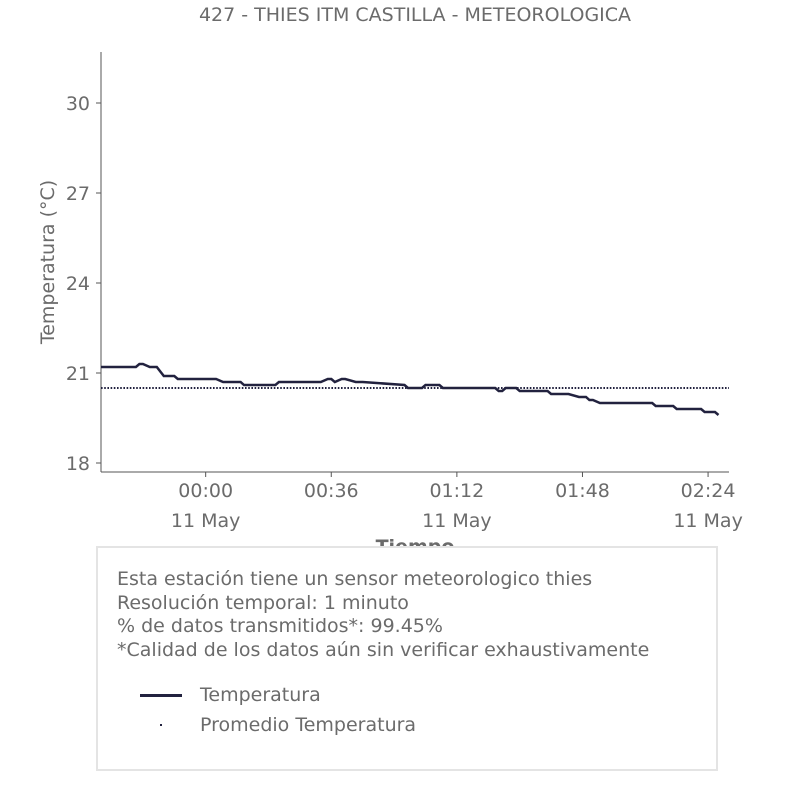  What do you see at coordinates (48, 262) in the screenshot?
I see `y-axis-label: Temperatura (°C)` at bounding box center [48, 262].